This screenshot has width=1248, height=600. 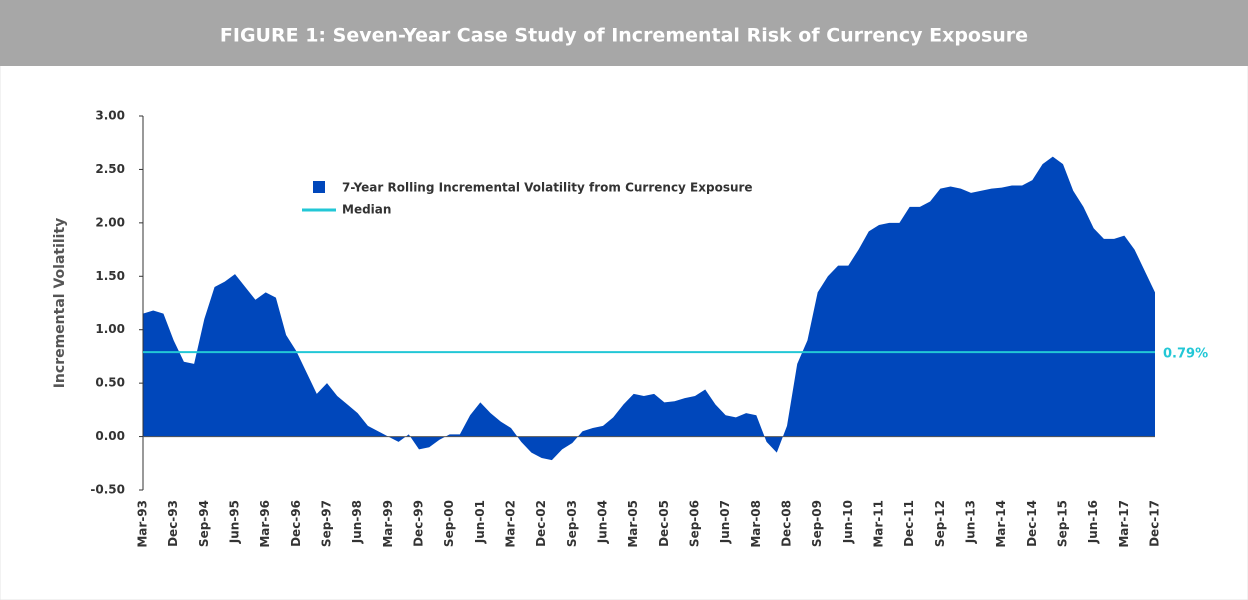 I want to click on x-tick-label: Dec-17, so click(x=1155, y=523).